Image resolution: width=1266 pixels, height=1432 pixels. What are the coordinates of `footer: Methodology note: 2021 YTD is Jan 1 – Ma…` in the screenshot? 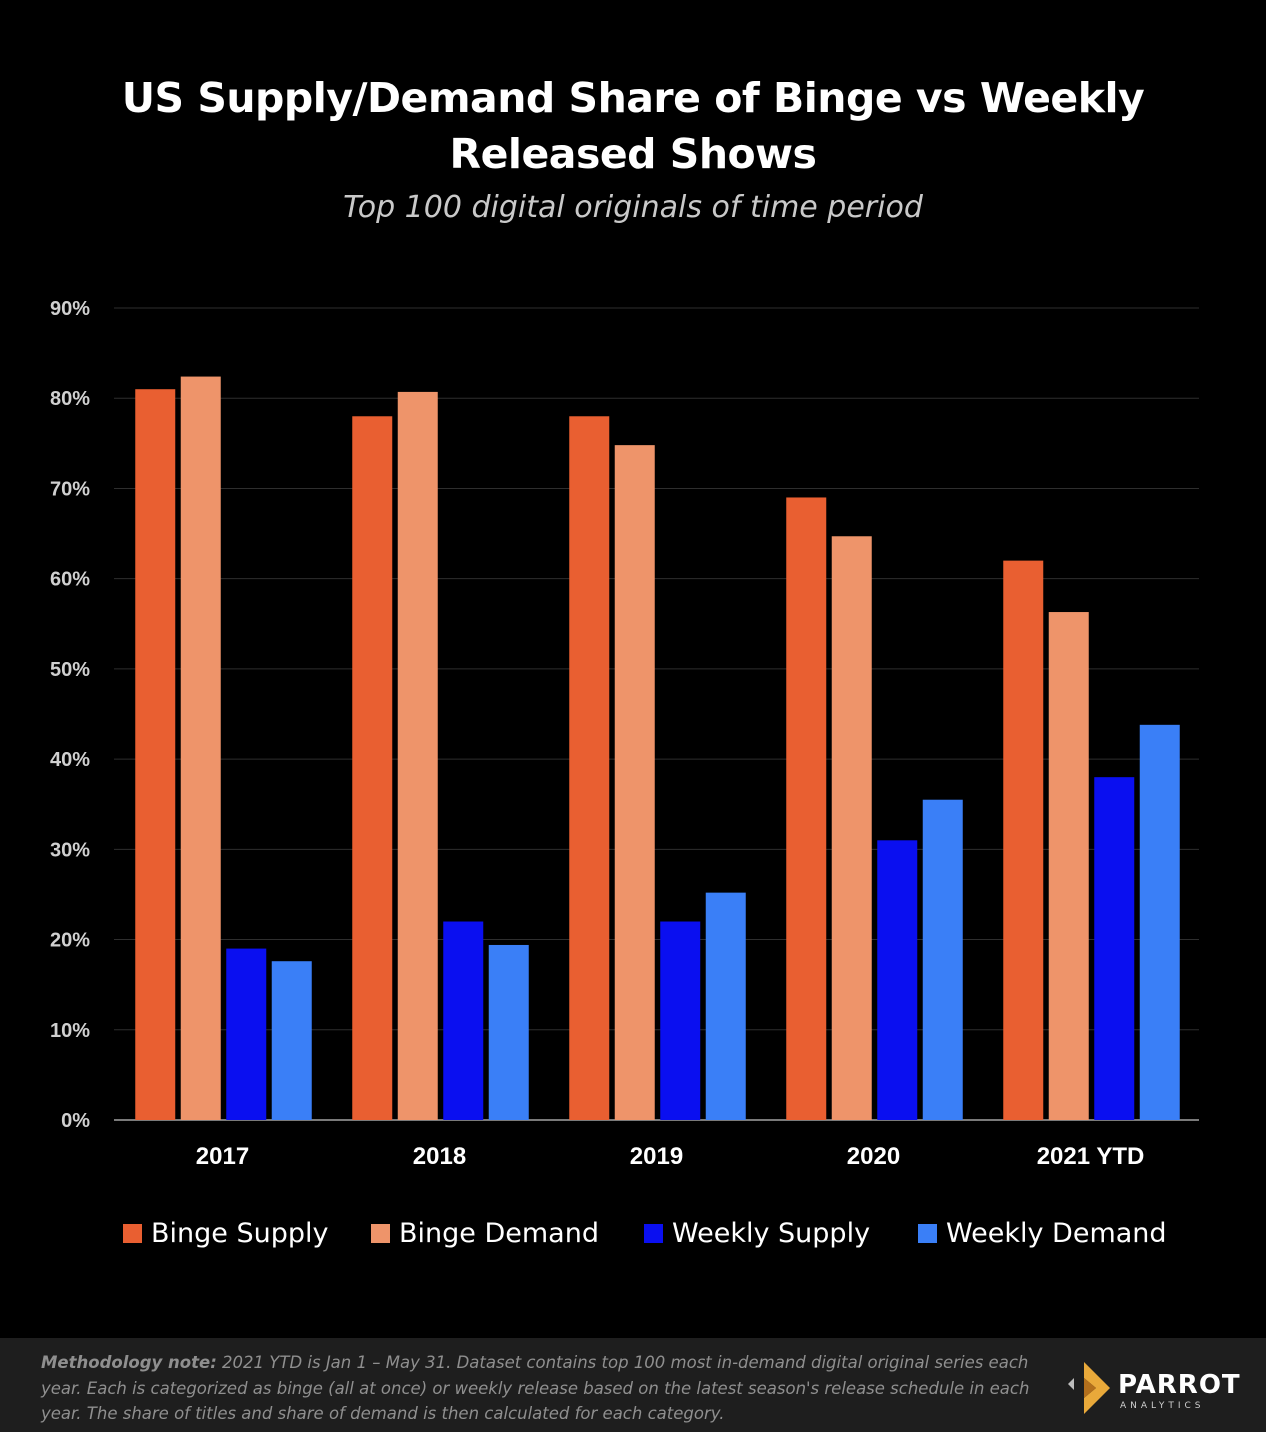 It's located at (633, 1385).